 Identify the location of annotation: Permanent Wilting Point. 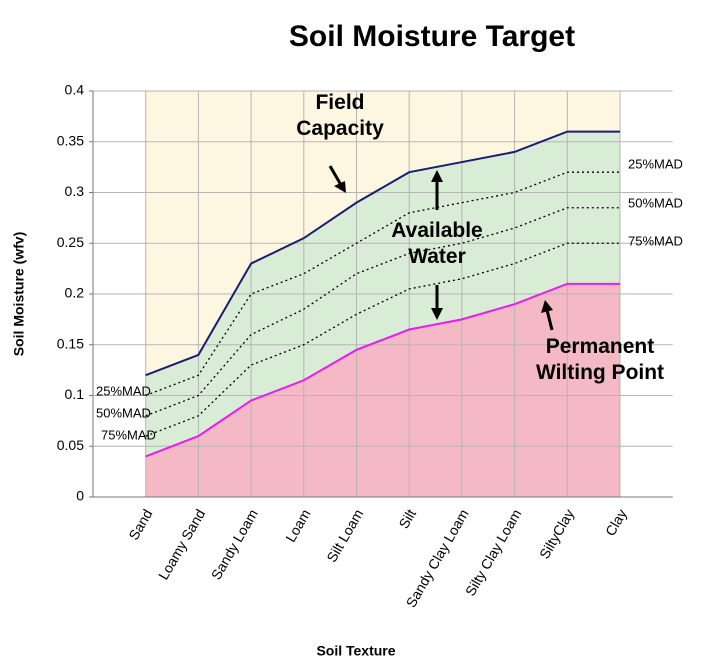
(600, 359).